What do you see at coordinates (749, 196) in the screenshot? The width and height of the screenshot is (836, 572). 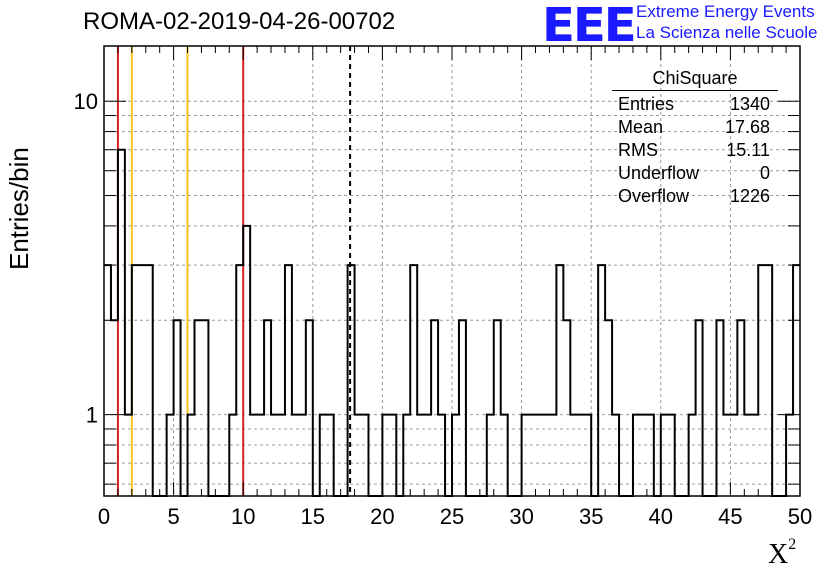 I see `stats-value: 1226` at bounding box center [749, 196].